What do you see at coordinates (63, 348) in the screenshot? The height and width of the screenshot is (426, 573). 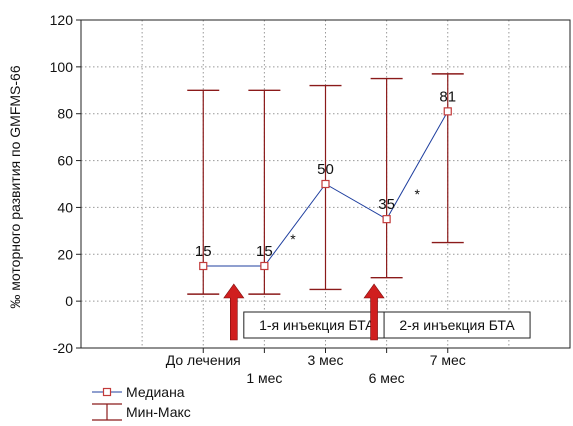 I see `y-tick-label: -20` at bounding box center [63, 348].